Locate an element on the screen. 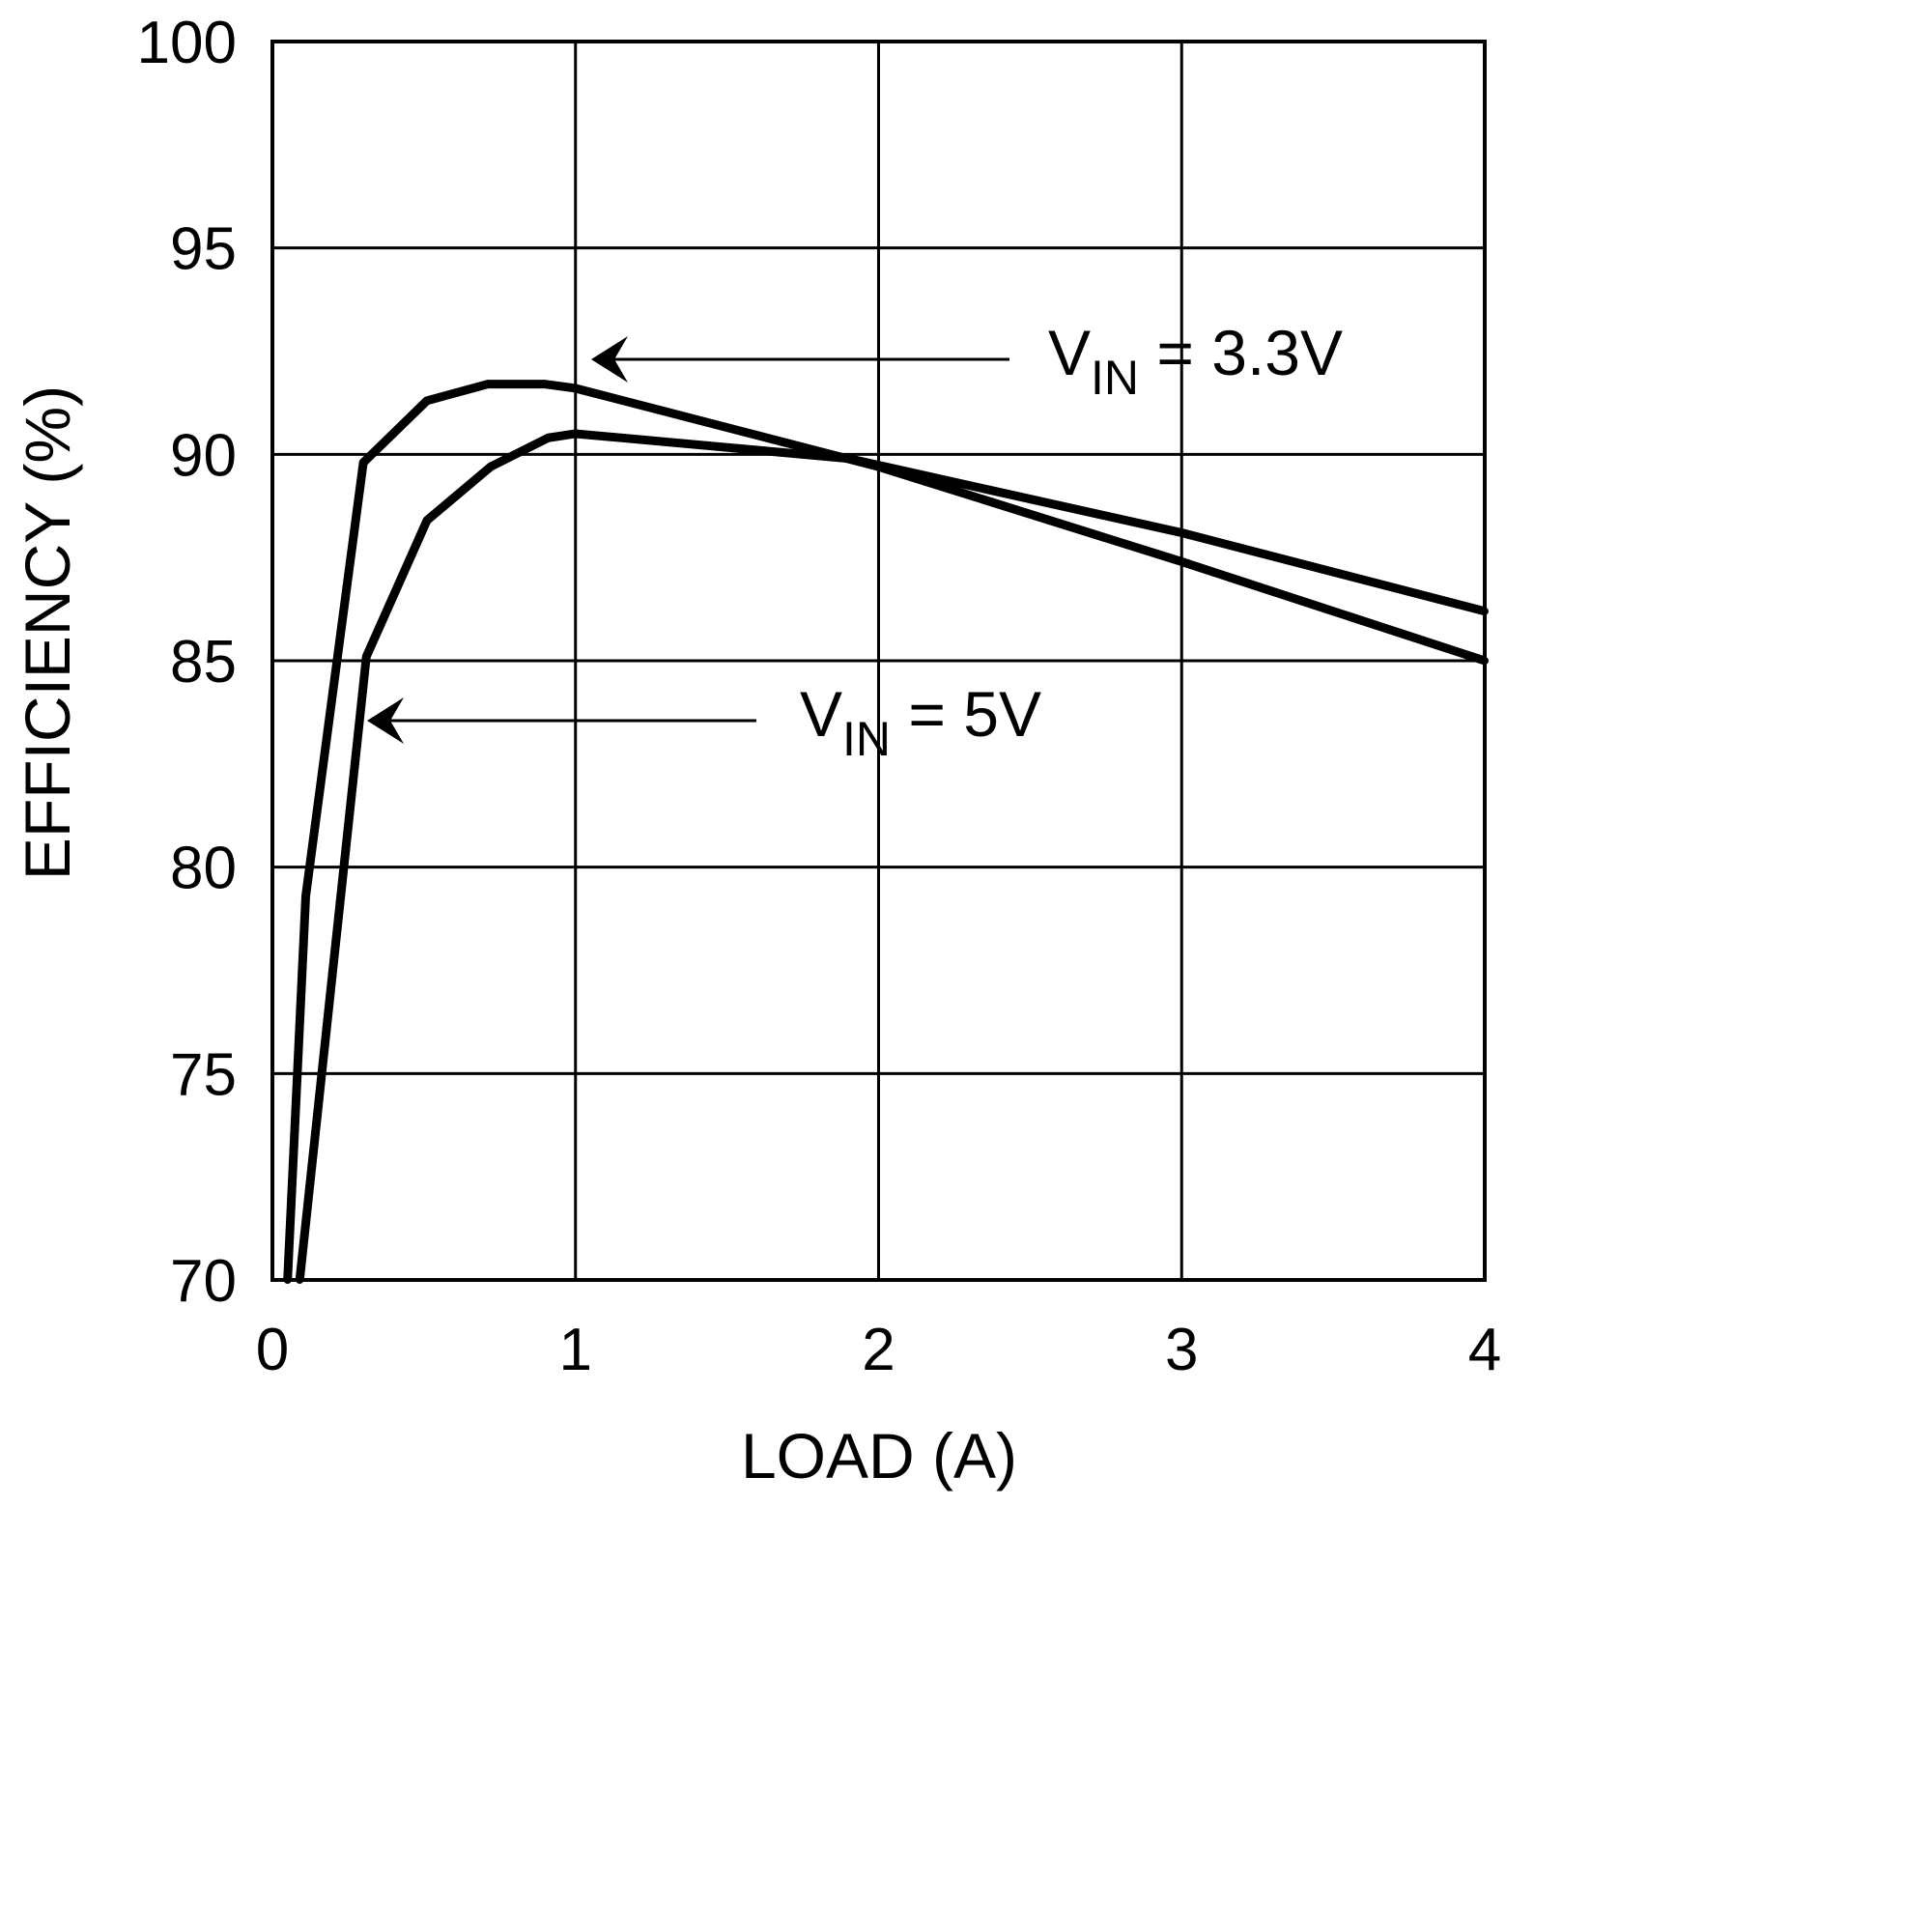  x-tick-label: 3 is located at coordinates (1181, 1350).